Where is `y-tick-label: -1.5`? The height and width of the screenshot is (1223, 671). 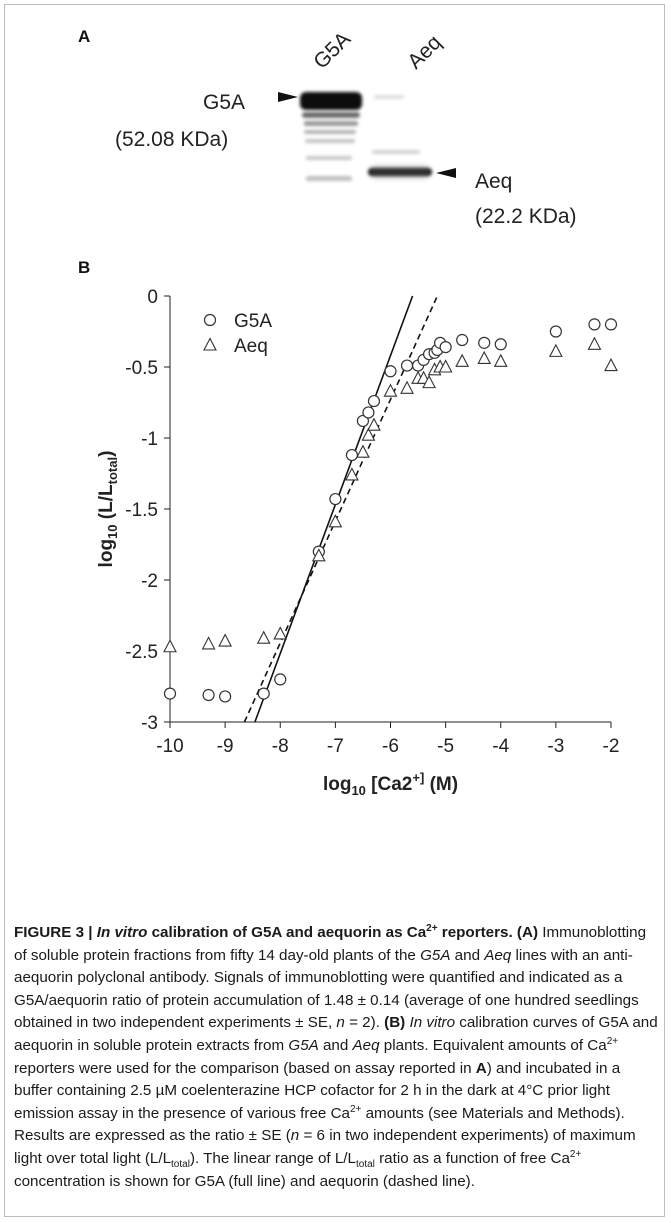 y-tick-label: -1.5 is located at coordinates (141, 510).